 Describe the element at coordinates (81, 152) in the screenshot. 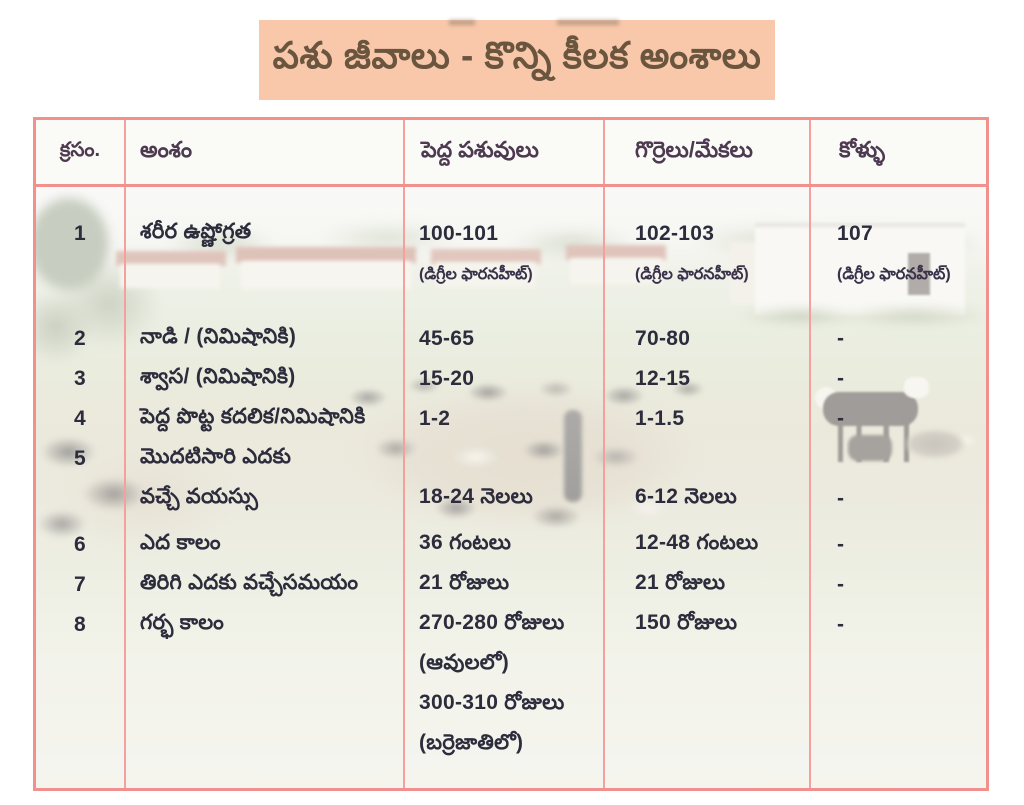

I see `column-header: క్రసం.` at that location.